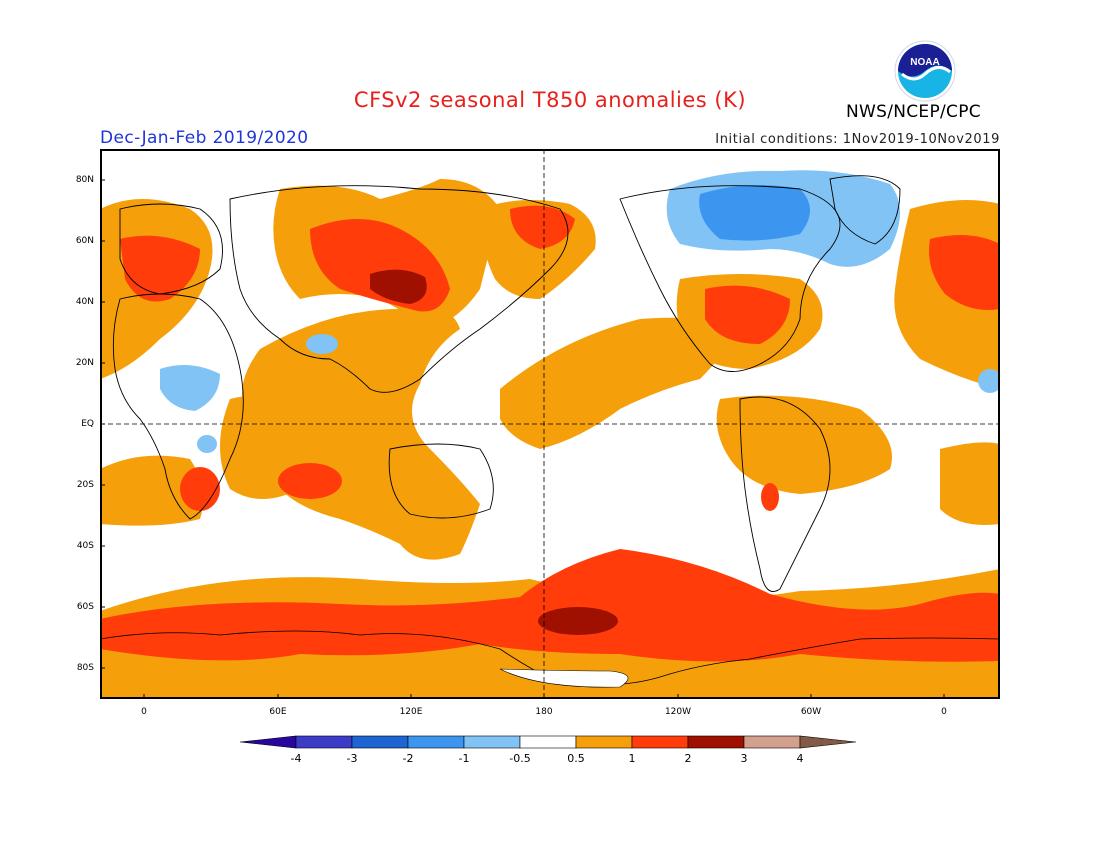 This screenshot has width=1100, height=850. I want to click on colorbar, so click(548, 742).